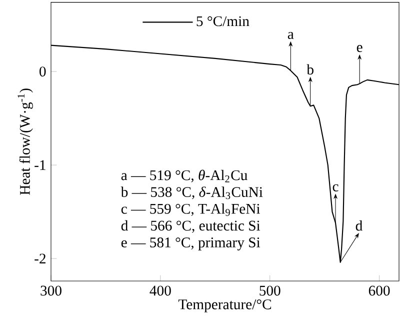 The width and height of the screenshot is (400, 327). Describe the element at coordinates (291, 35) in the screenshot. I see `annotation: a` at that location.